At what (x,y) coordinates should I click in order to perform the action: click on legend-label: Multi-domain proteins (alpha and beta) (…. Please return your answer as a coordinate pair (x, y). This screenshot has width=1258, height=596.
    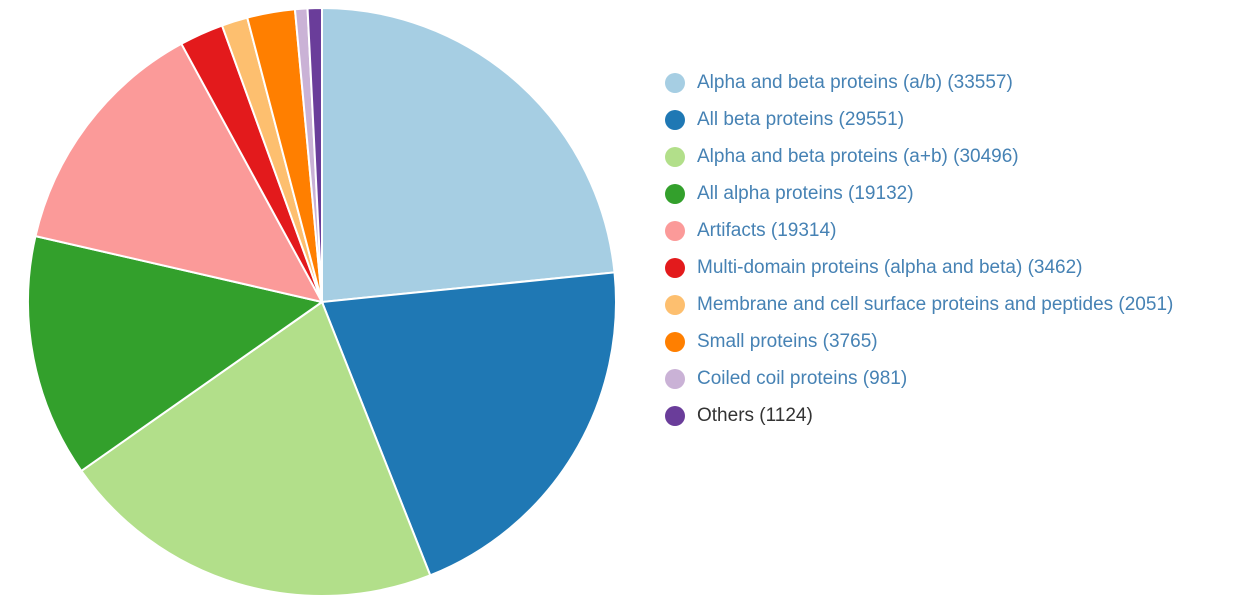
    Looking at the image, I should click on (890, 267).